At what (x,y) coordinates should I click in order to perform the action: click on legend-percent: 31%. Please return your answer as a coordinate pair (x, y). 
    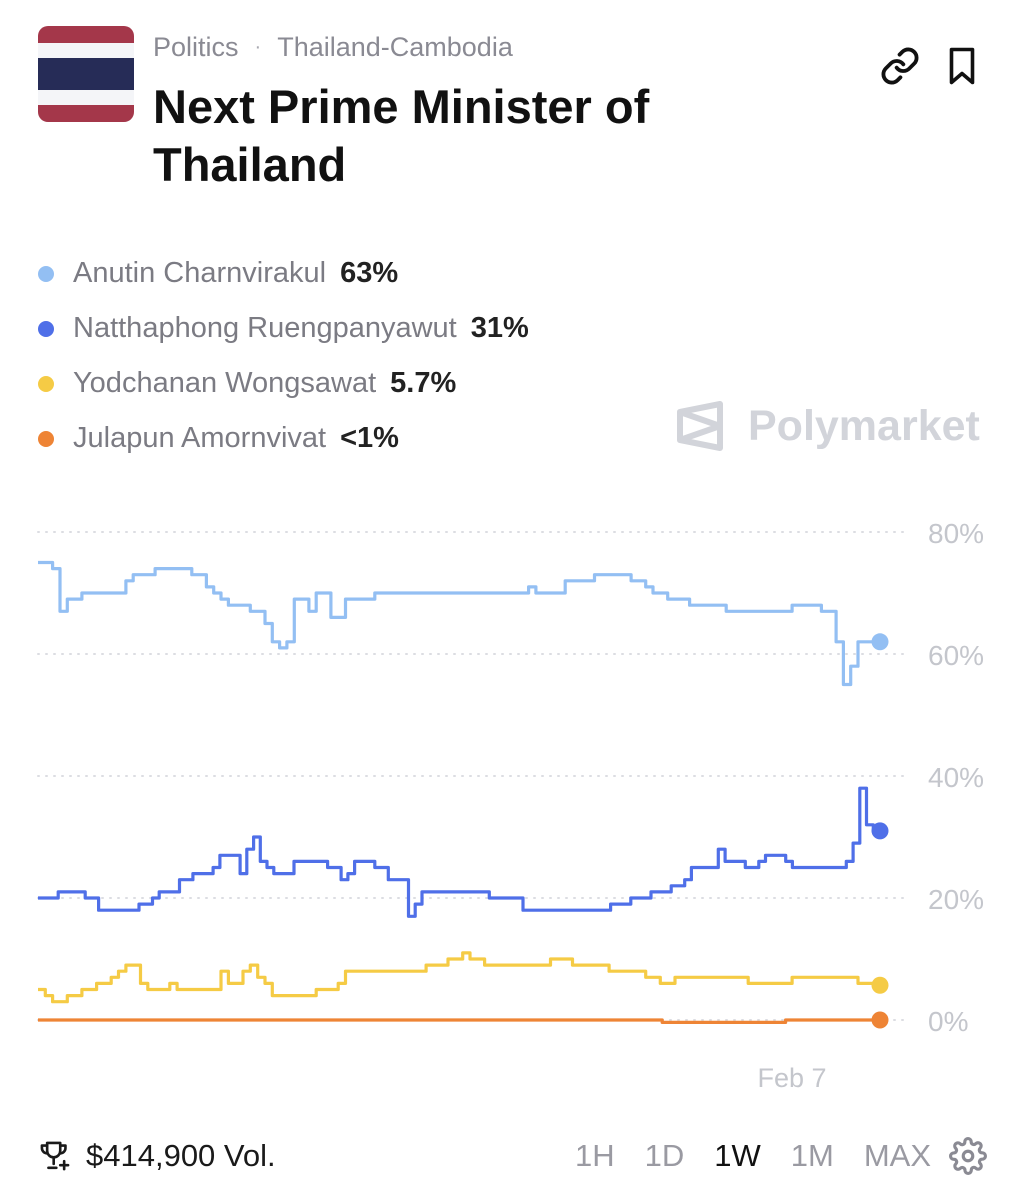
    Looking at the image, I should click on (499, 328).